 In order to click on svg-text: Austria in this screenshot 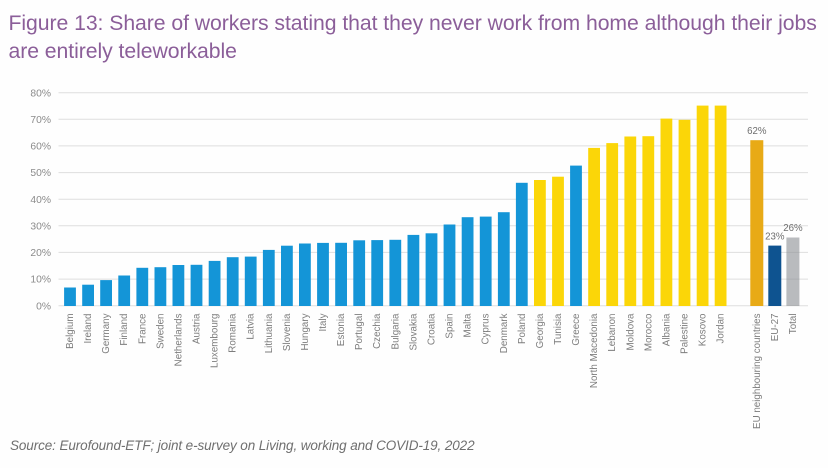, I will do `click(197, 328)`.